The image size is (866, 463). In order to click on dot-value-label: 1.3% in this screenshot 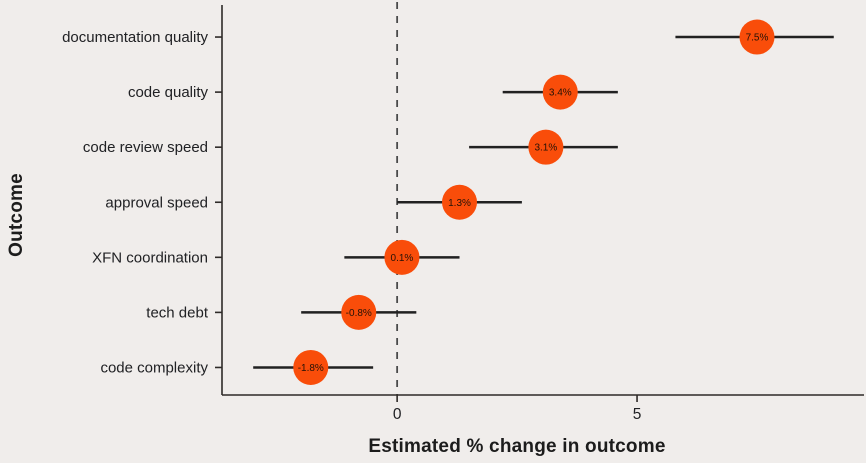, I will do `click(459, 203)`.